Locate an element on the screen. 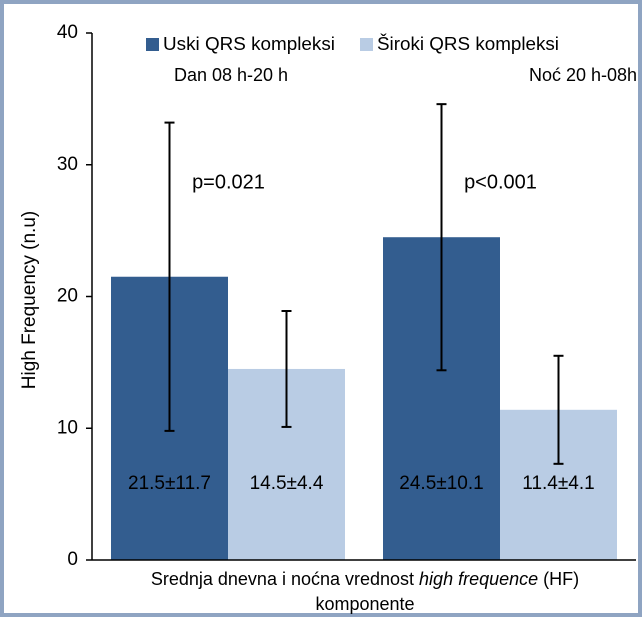 Image resolution: width=642 pixels, height=617 pixels. category-label: Dan 08 h-20 h is located at coordinates (231, 75).